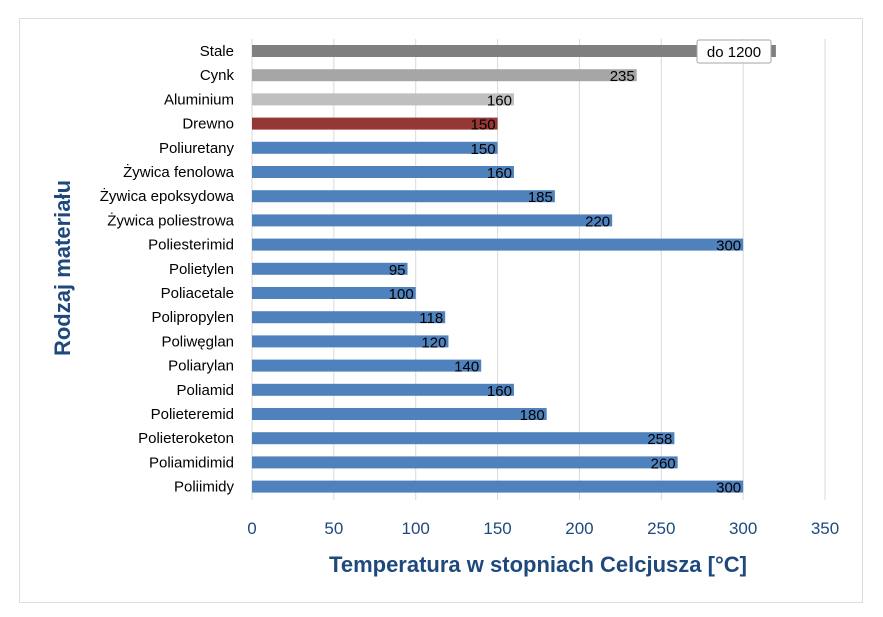  What do you see at coordinates (208, 124) in the screenshot?
I see `category-label: Drewno` at bounding box center [208, 124].